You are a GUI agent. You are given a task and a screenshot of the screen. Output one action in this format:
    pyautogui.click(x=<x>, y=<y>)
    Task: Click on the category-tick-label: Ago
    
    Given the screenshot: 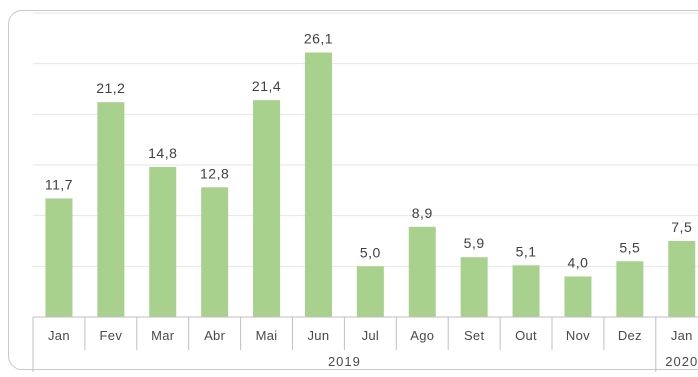 What is the action you would take?
    pyautogui.click(x=422, y=335)
    